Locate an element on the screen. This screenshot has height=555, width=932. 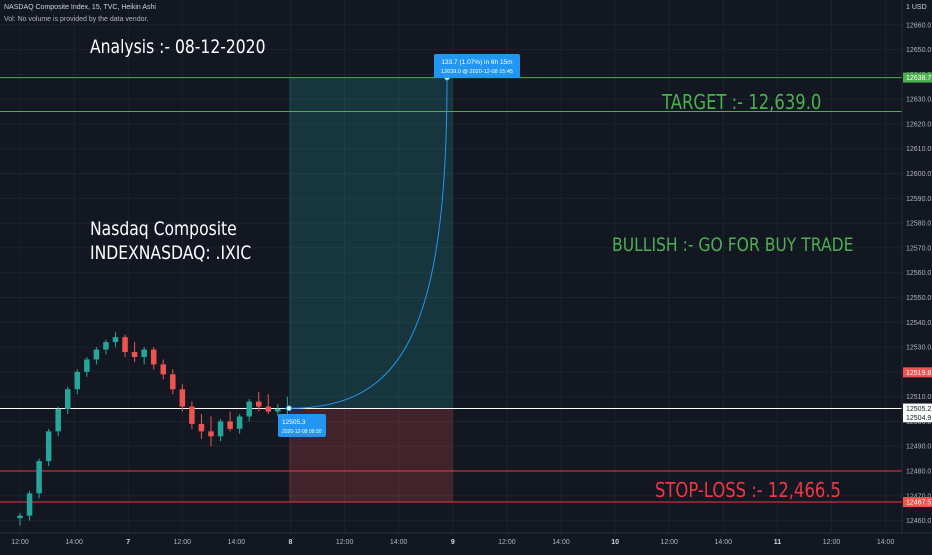
price-axis-tick: 12490.0 is located at coordinates (918, 447).